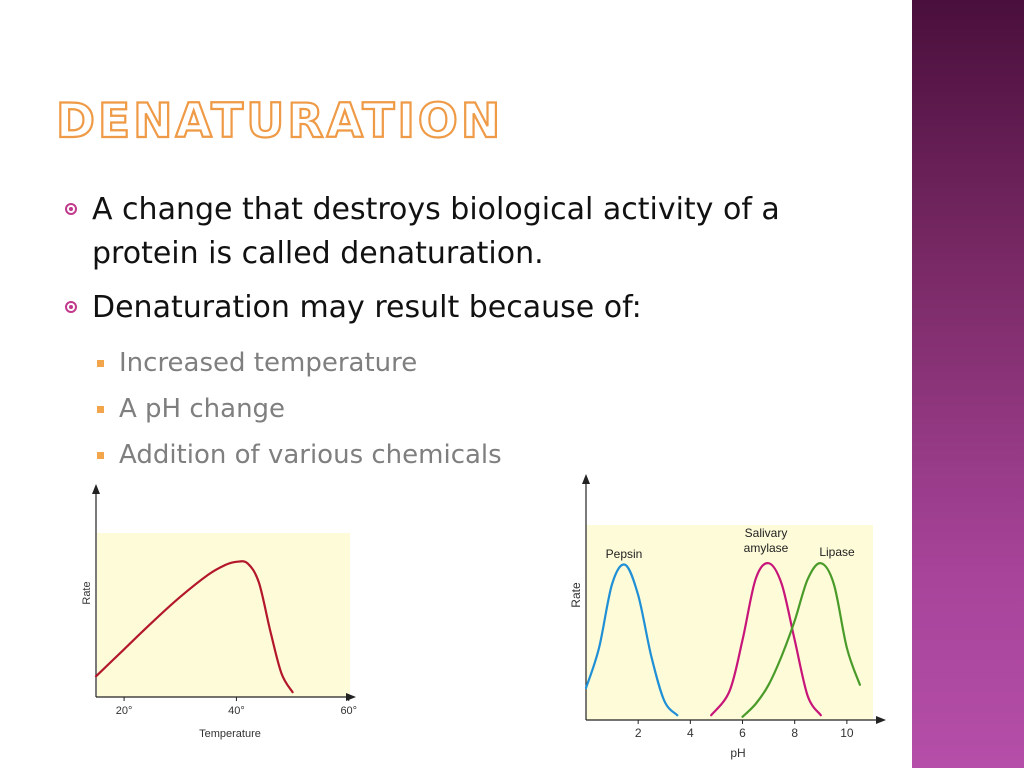 The height and width of the screenshot is (768, 1024). What do you see at coordinates (766, 548) in the screenshot?
I see `series-label: amylase` at bounding box center [766, 548].